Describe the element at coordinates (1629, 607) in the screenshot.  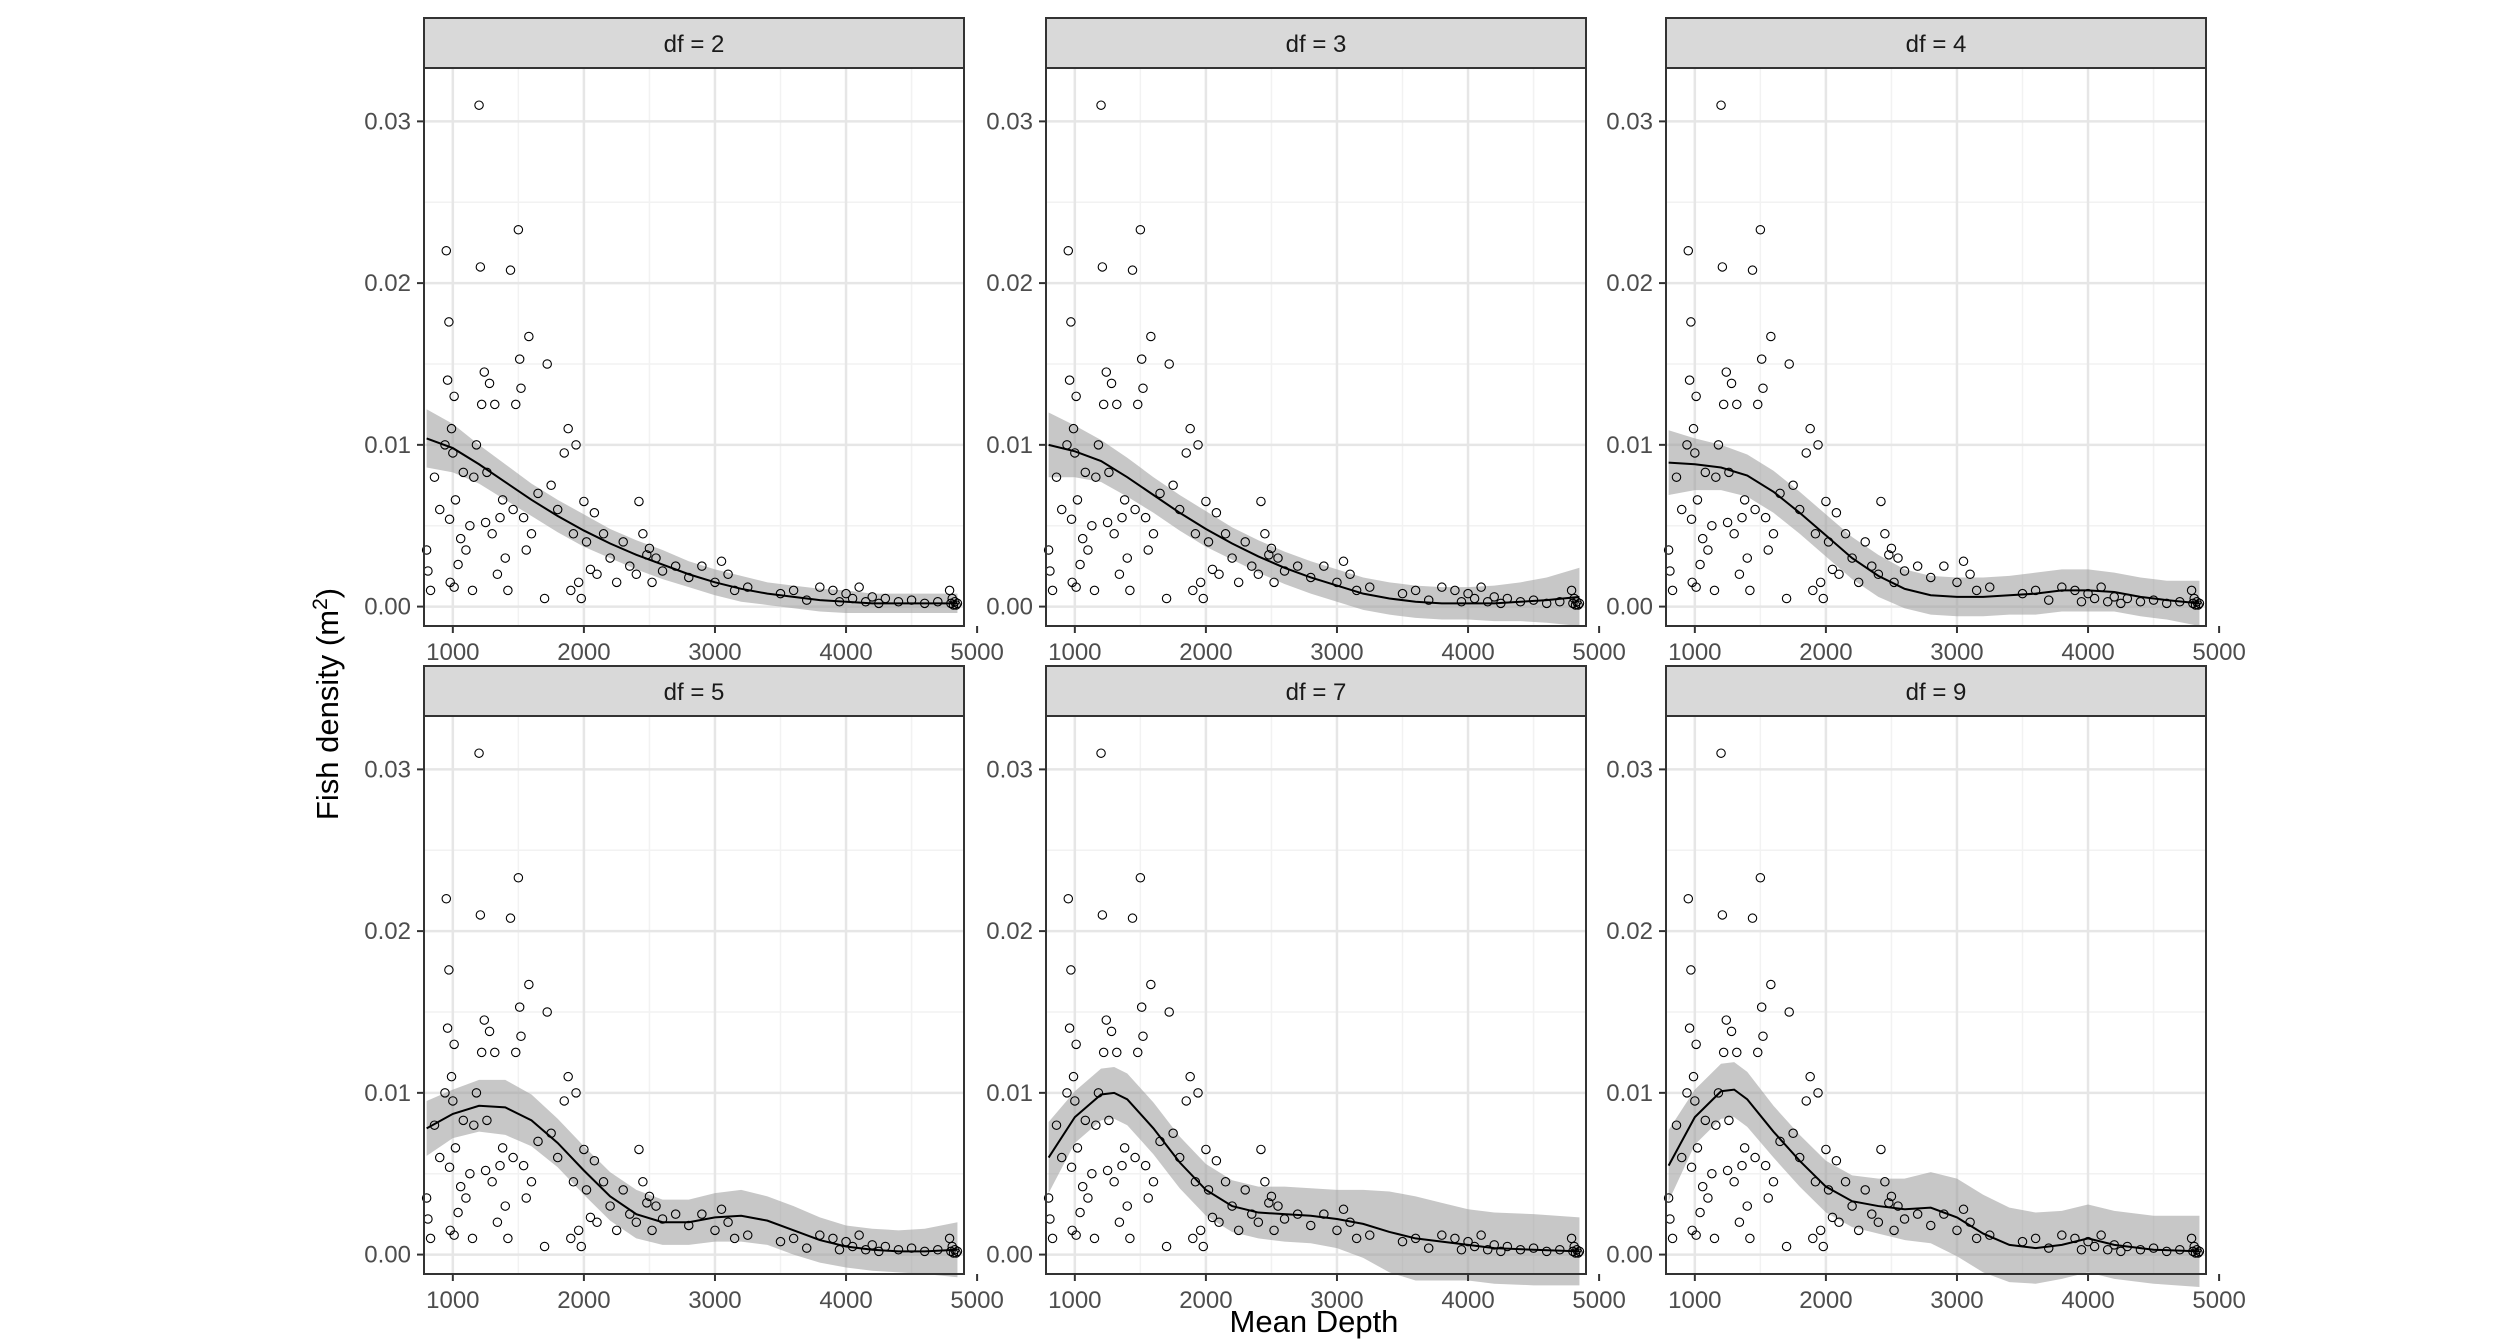
I see `y-tick-label: 0.00` at that location.